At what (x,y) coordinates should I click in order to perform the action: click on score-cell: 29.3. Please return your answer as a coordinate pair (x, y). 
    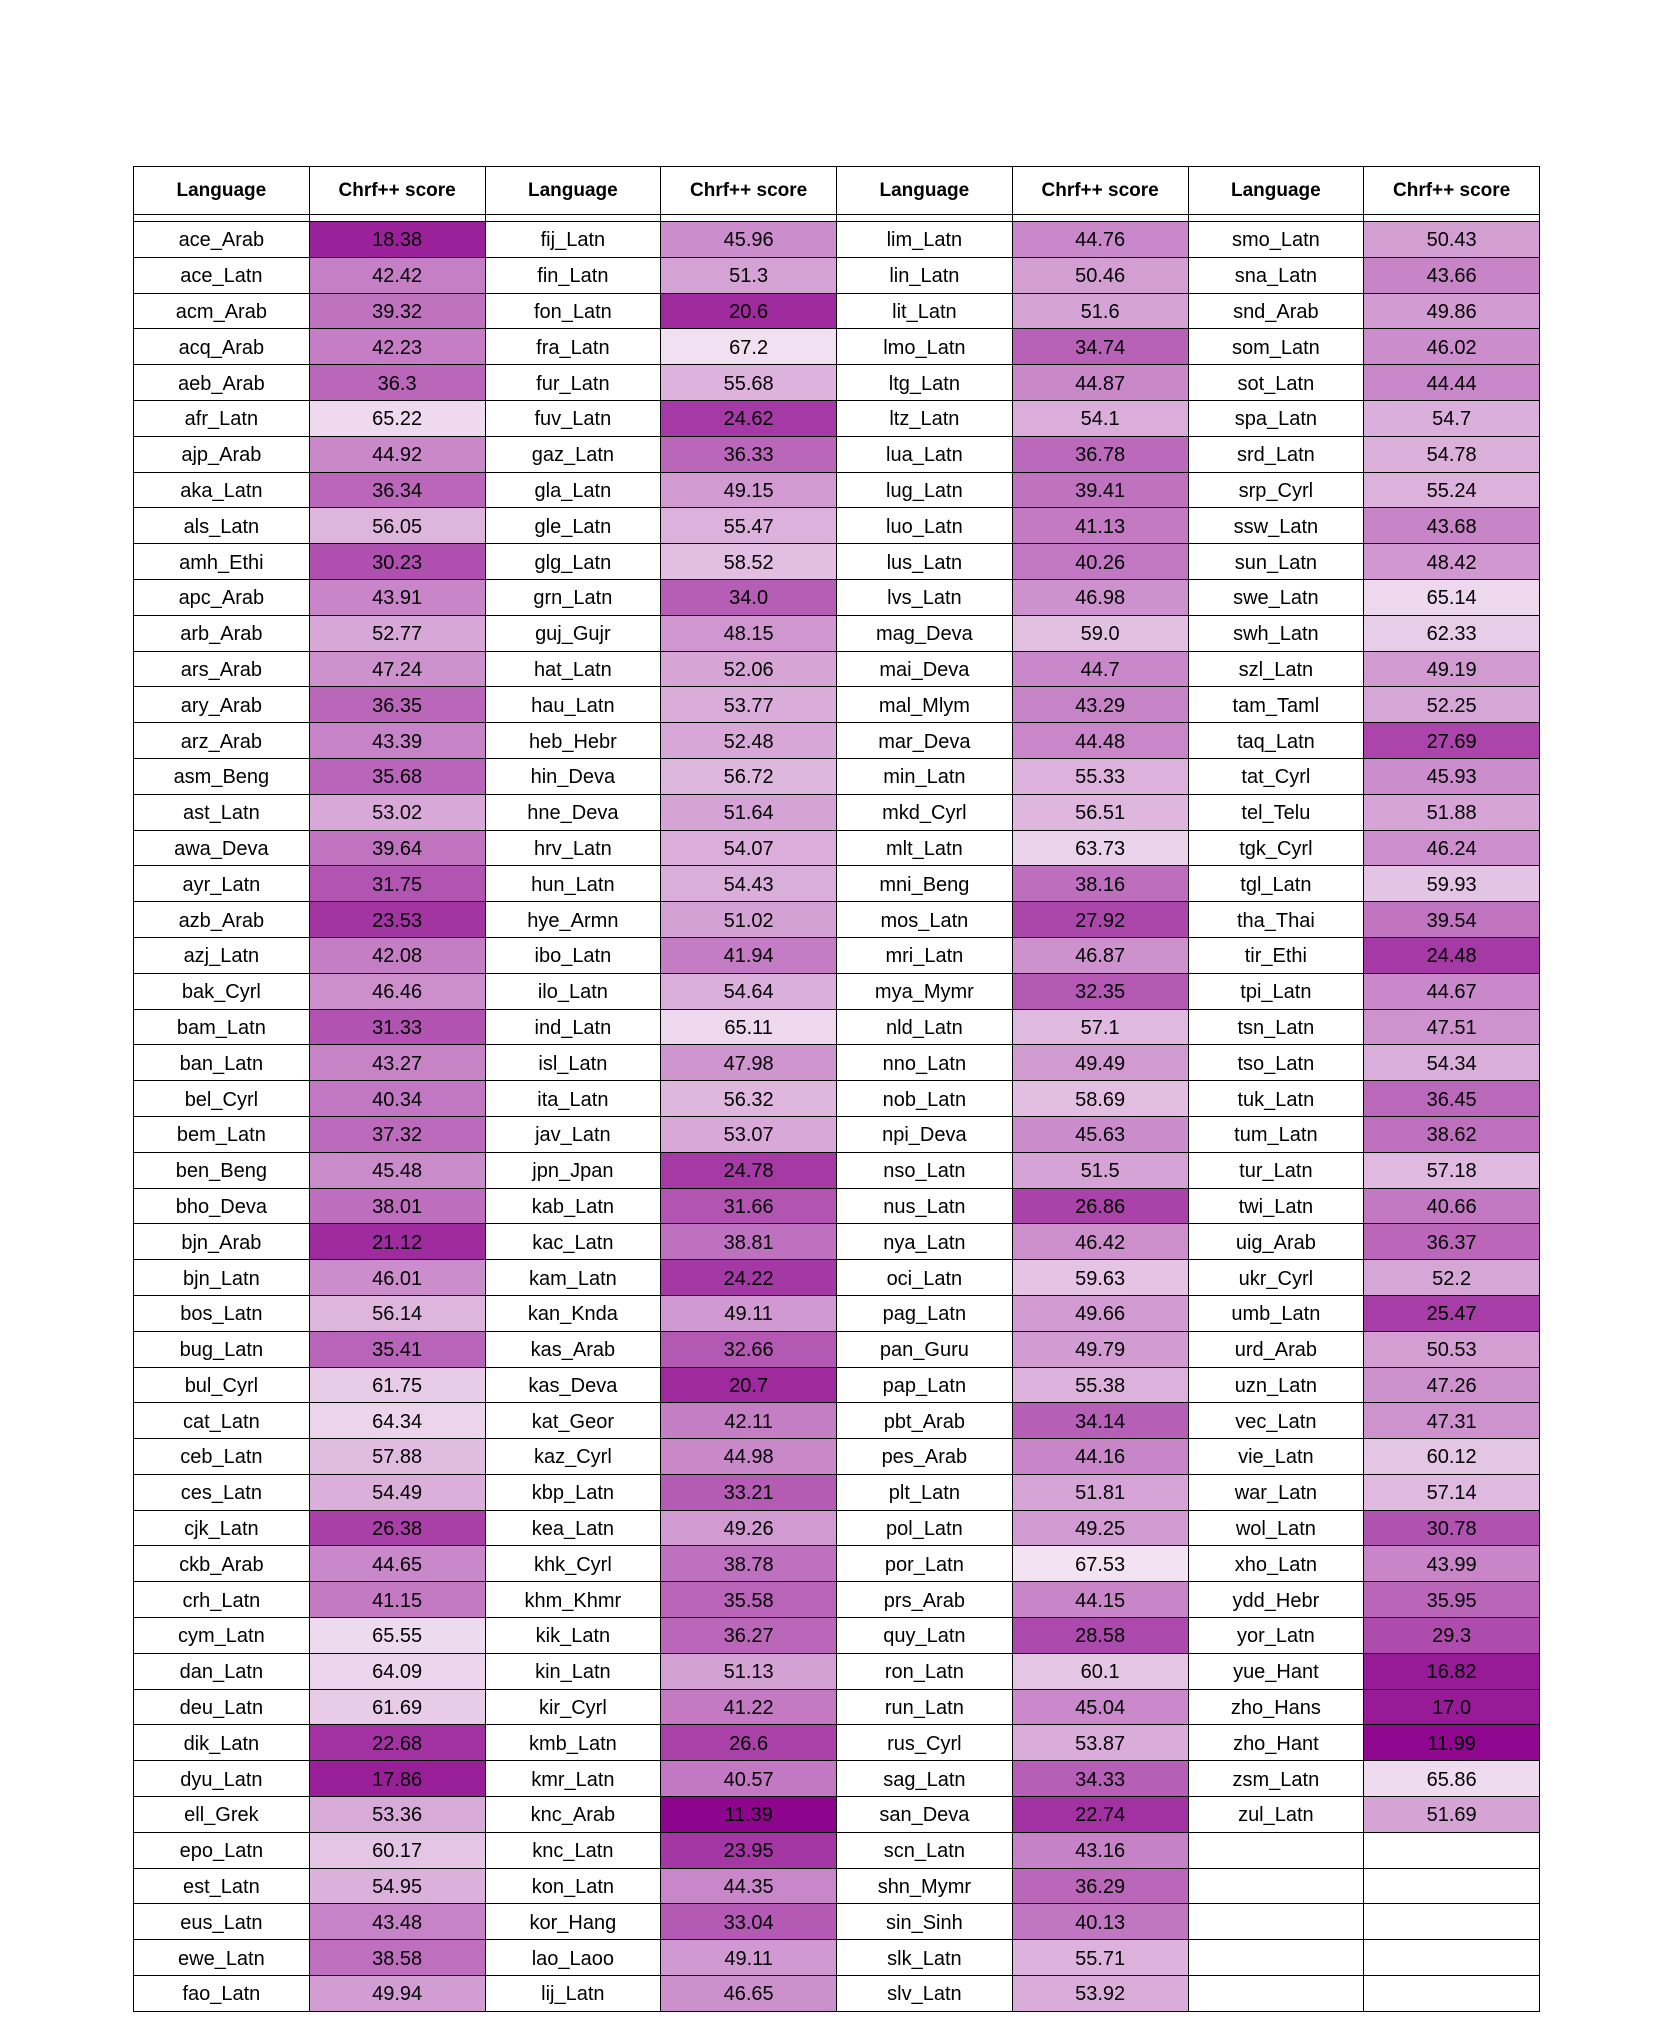
    Looking at the image, I should click on (1451, 1635).